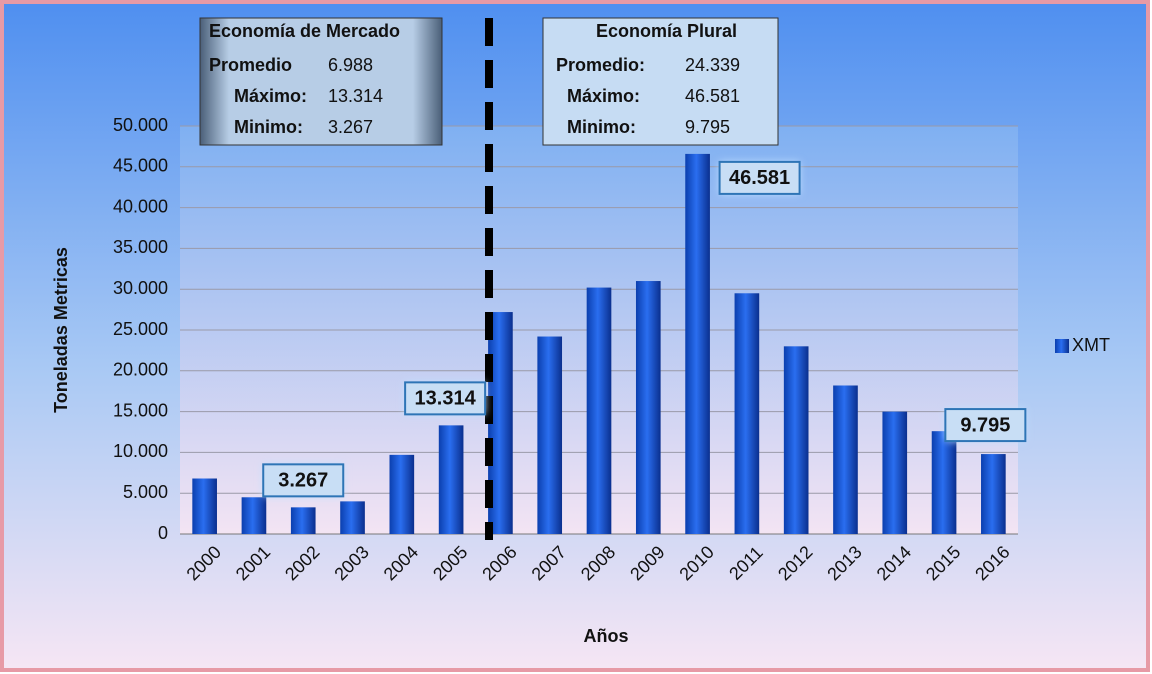  What do you see at coordinates (145, 492) in the screenshot?
I see `y-tick-label: 5.000` at bounding box center [145, 492].